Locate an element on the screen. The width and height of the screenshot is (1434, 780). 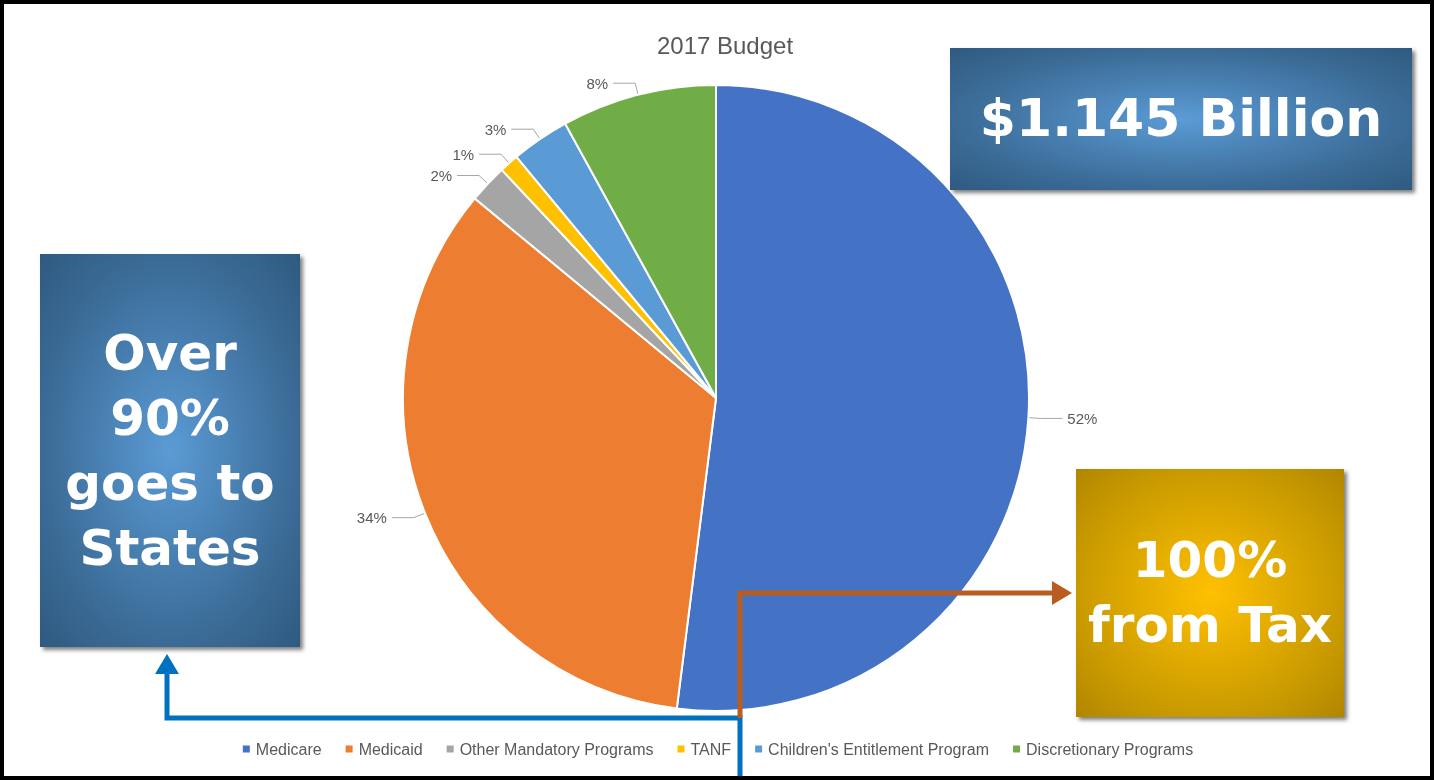
data-label: 2% is located at coordinates (441, 176).